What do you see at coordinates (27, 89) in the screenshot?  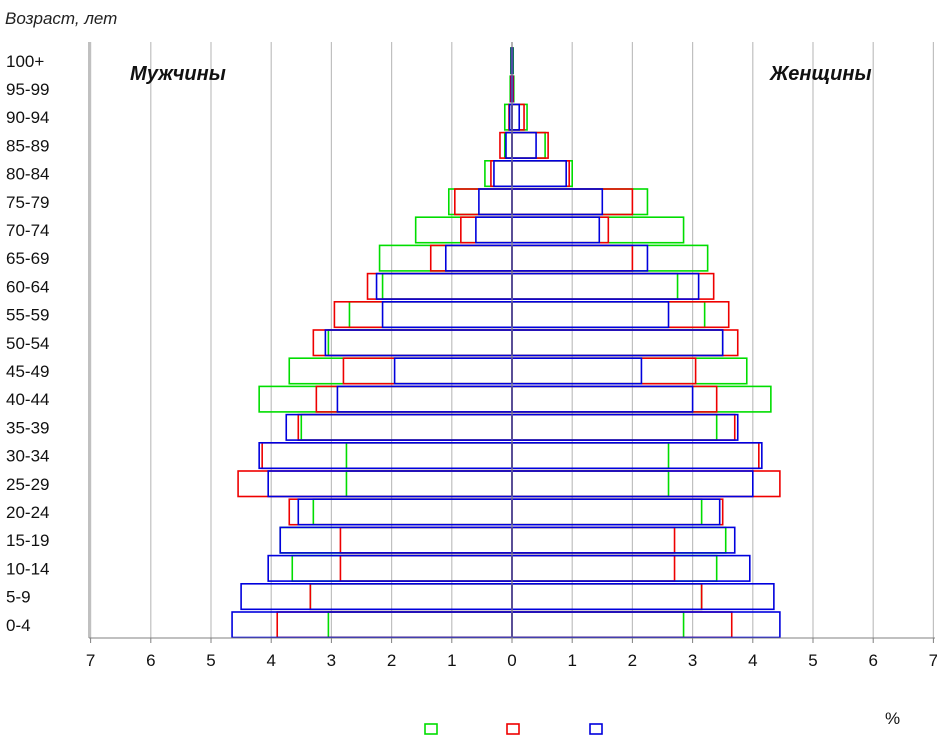 I see `age-group-label: 95-99` at bounding box center [27, 89].